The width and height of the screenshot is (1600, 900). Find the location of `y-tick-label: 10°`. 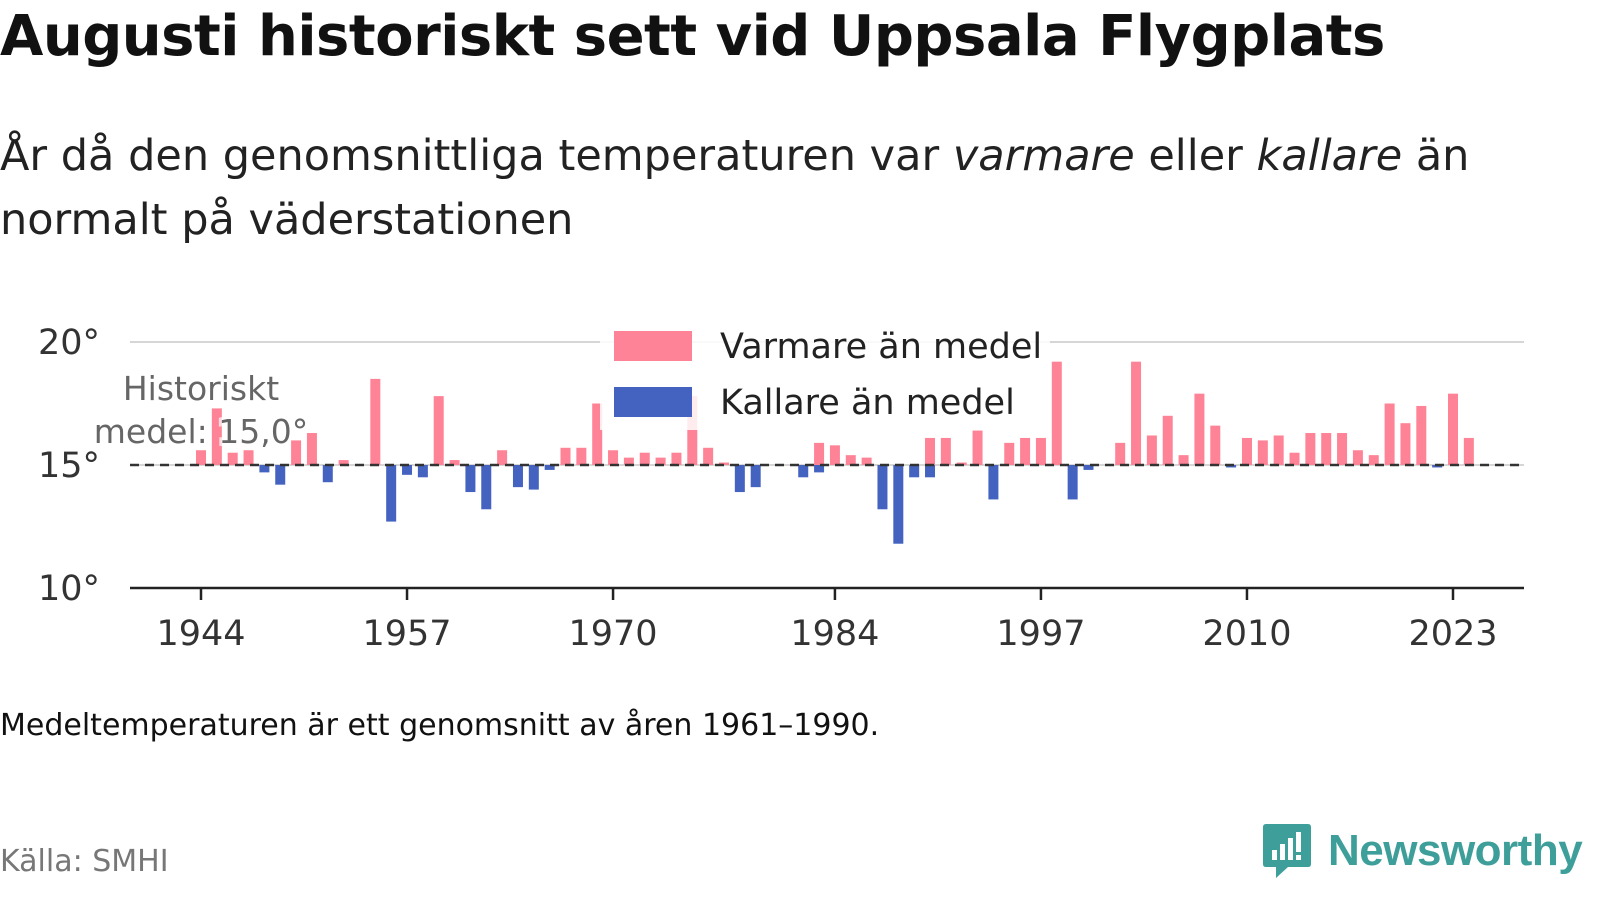

y-tick-label: 10° is located at coordinates (69, 589).